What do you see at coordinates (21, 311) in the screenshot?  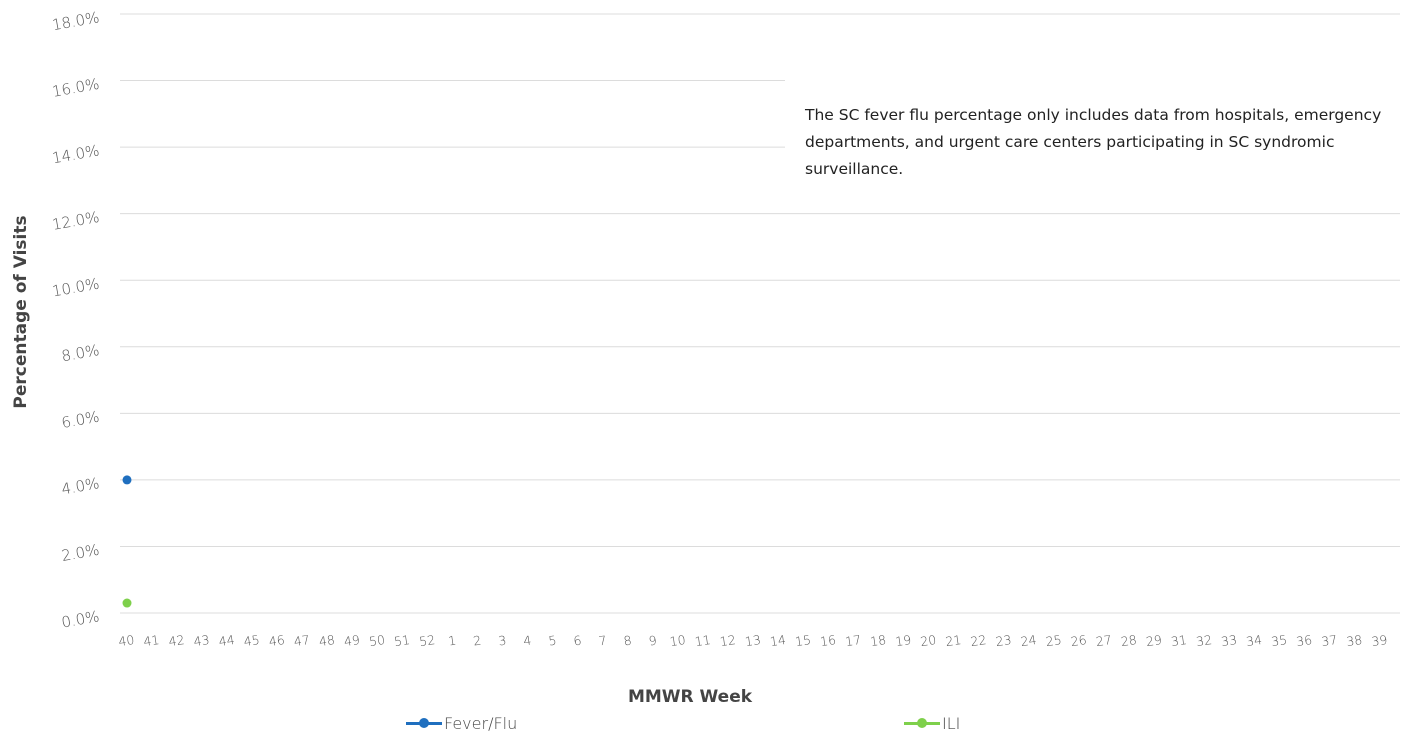 I see `y-axis-title: Percentage of Visits` at bounding box center [21, 311].